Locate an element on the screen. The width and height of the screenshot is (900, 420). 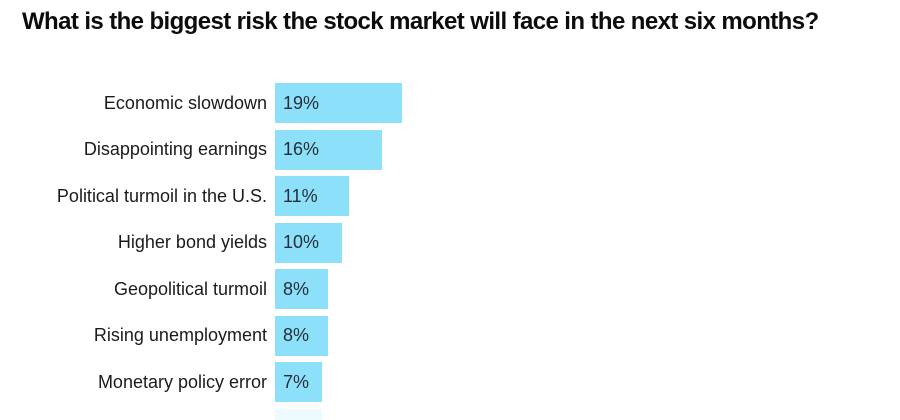
bar-row: Monetary policy error 7% is located at coordinates (201, 382).